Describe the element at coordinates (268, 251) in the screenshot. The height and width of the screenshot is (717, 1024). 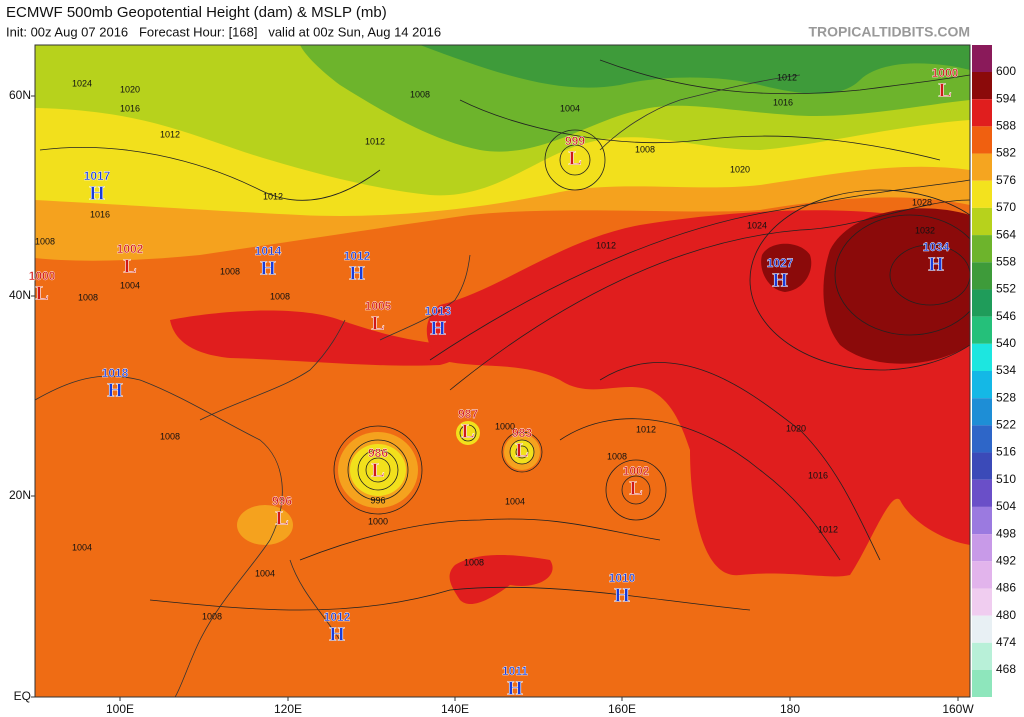
I see `center-pressure: 1014` at that location.